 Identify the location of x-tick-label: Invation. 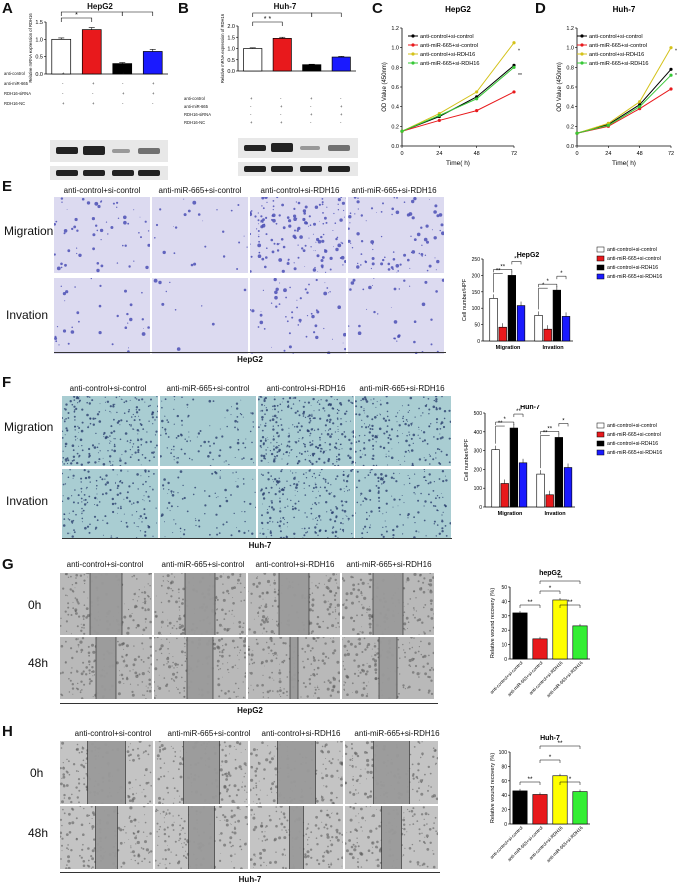
(554, 348).